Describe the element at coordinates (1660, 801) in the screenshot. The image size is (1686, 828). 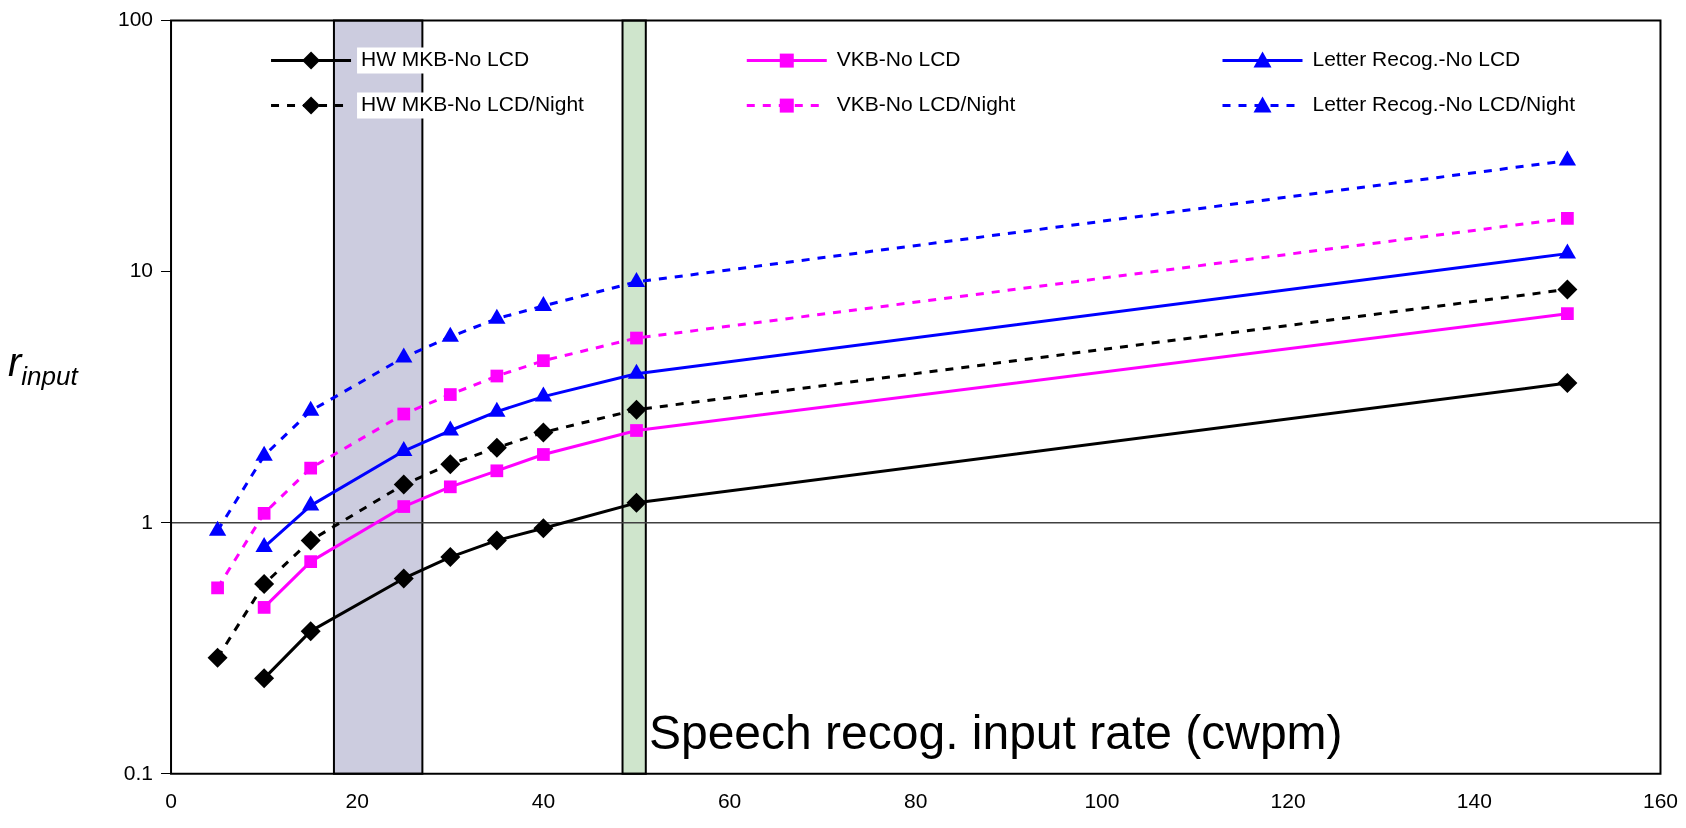
I see `x-tick-label: 160` at that location.